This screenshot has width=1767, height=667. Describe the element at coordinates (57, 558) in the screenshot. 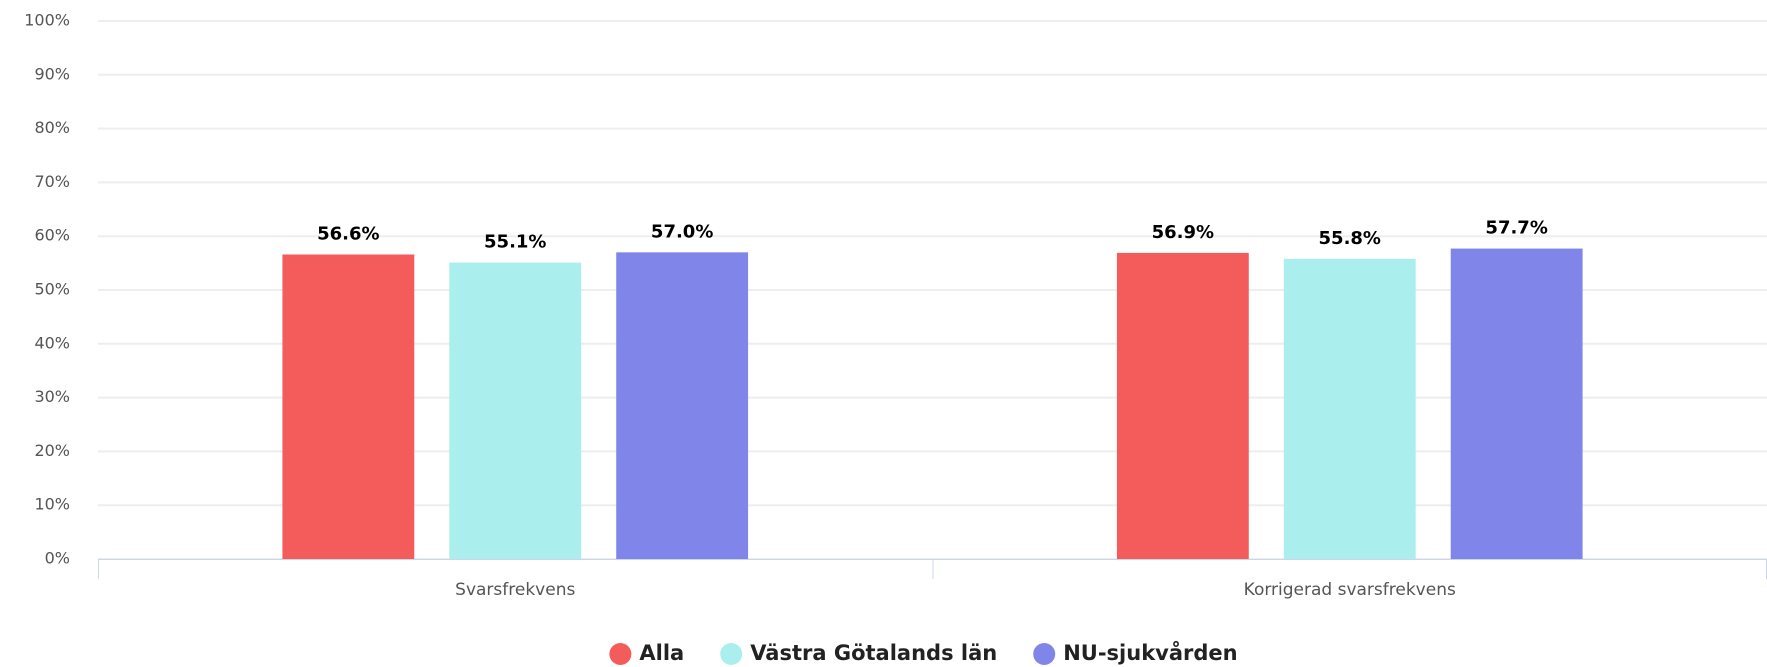

I see `y-tick-label: 0%` at that location.